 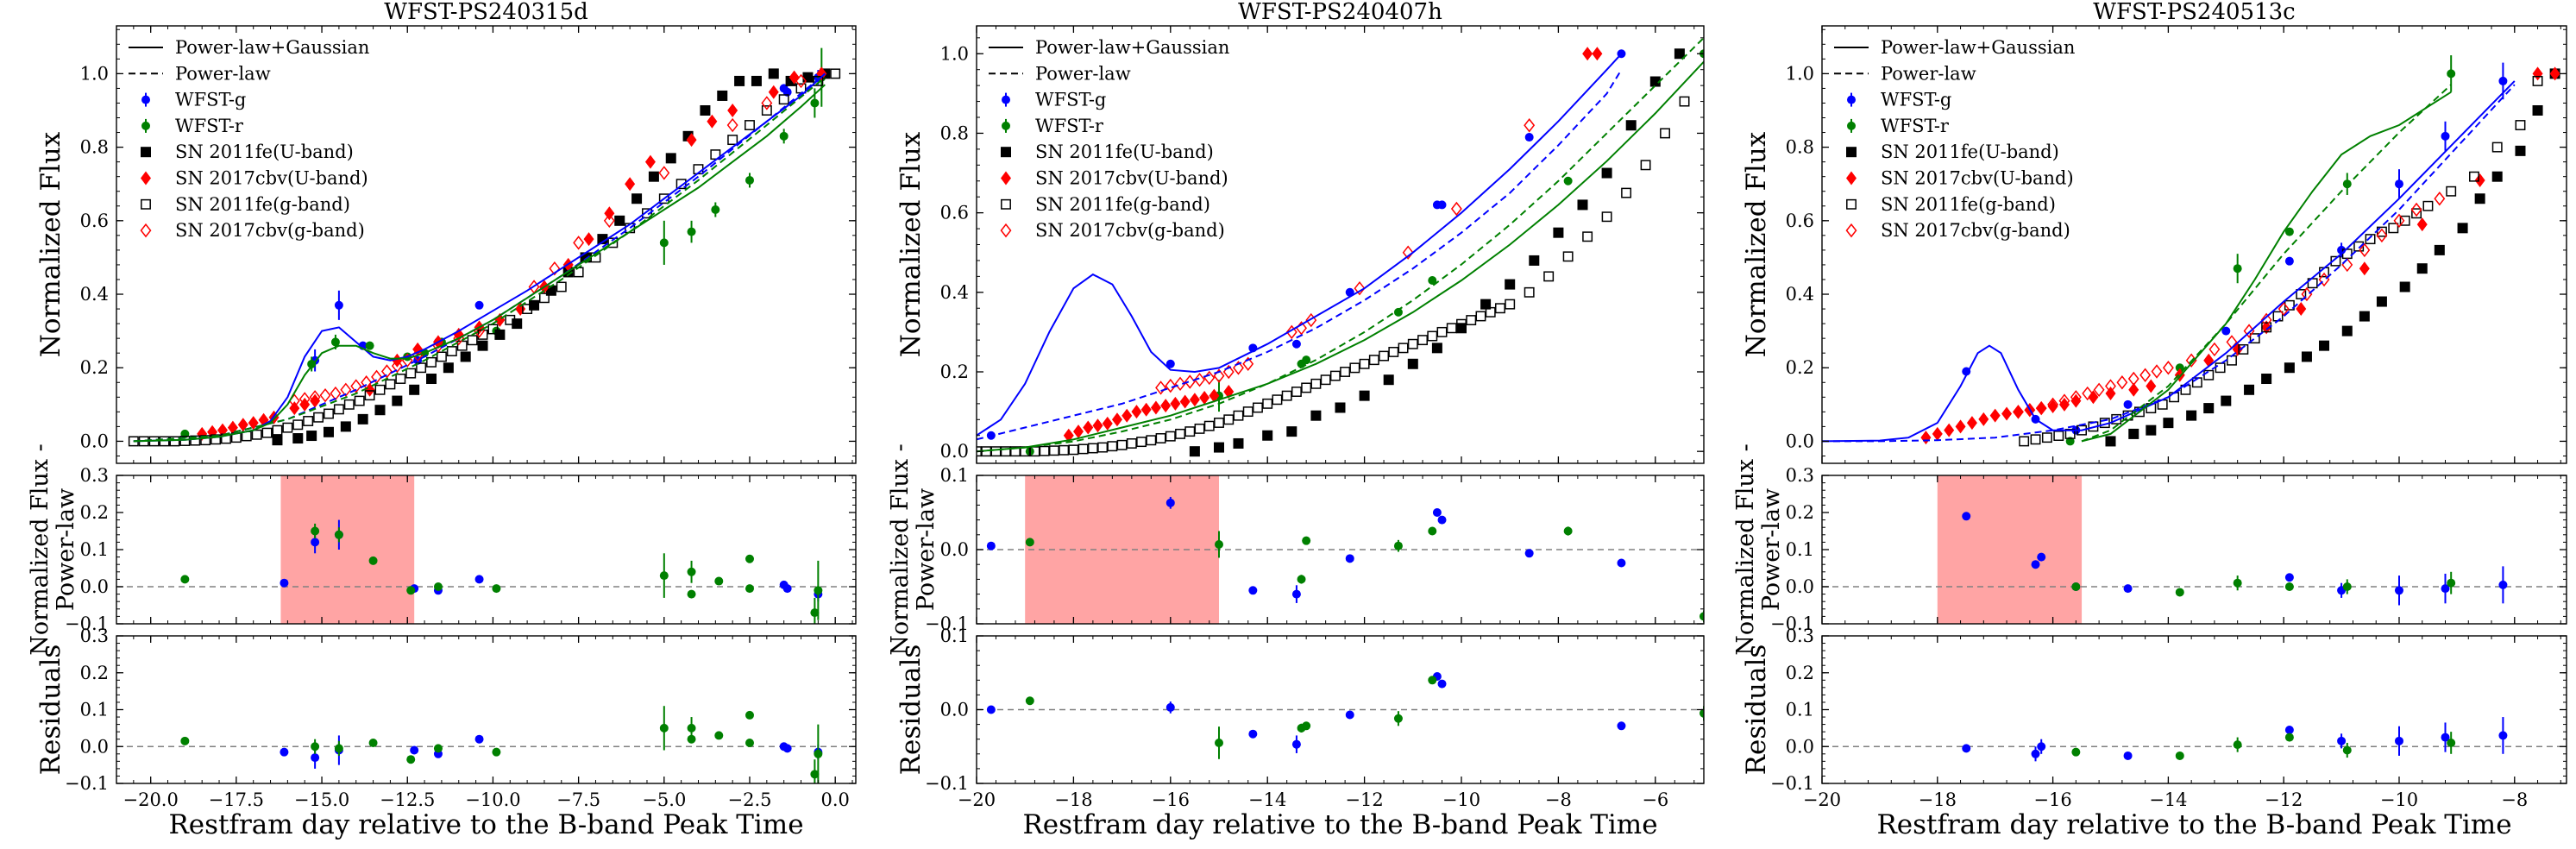 I want to click on panel3-bottom-x-tick-label: −20, so click(x=1822, y=799).